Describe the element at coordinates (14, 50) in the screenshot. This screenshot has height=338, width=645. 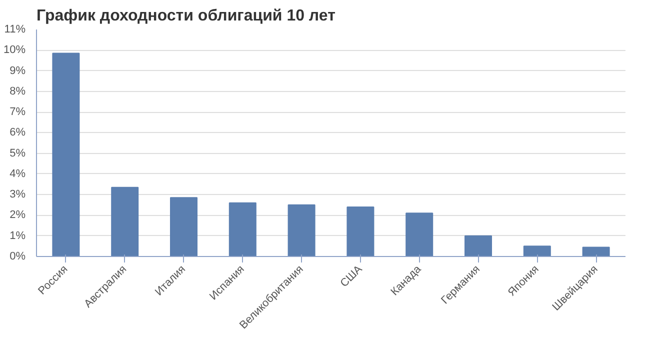
I see `y-tick-label: 10%` at that location.